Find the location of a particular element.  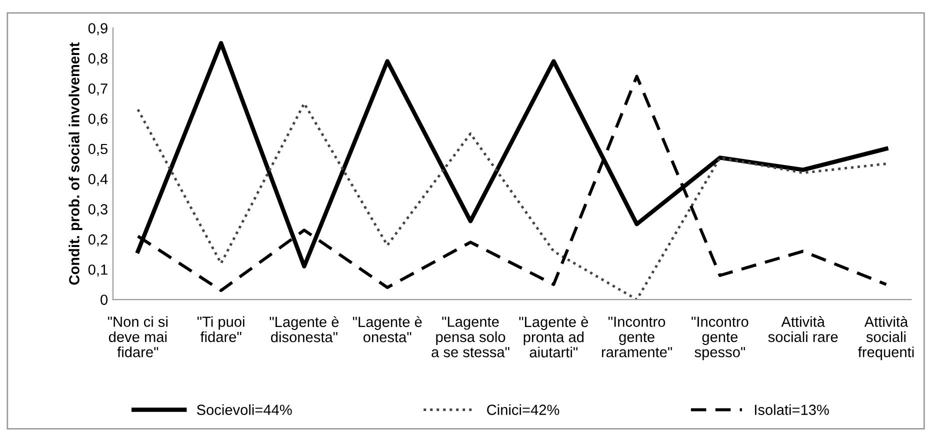

y-axis-title: Condit. prob. of social involvement is located at coordinates (75, 163).